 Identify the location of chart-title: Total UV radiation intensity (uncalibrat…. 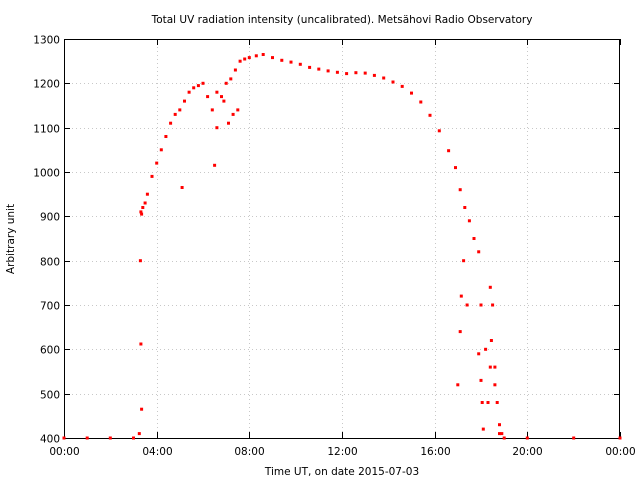
(342, 20).